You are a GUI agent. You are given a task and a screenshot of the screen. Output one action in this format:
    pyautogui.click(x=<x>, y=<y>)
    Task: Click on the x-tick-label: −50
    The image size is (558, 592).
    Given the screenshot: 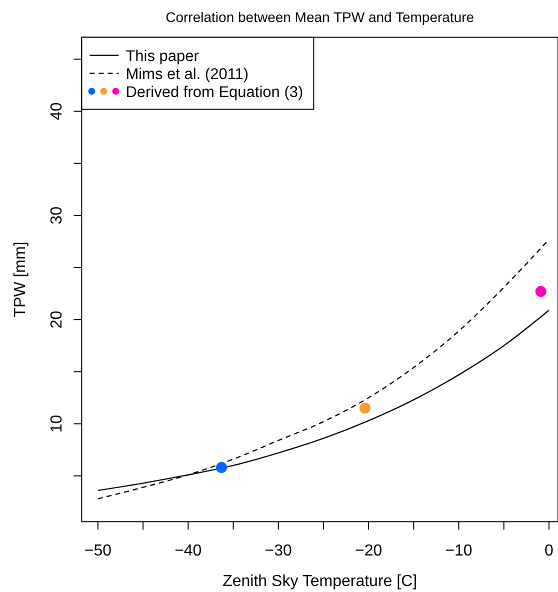 What is the action you would take?
    pyautogui.click(x=98, y=551)
    